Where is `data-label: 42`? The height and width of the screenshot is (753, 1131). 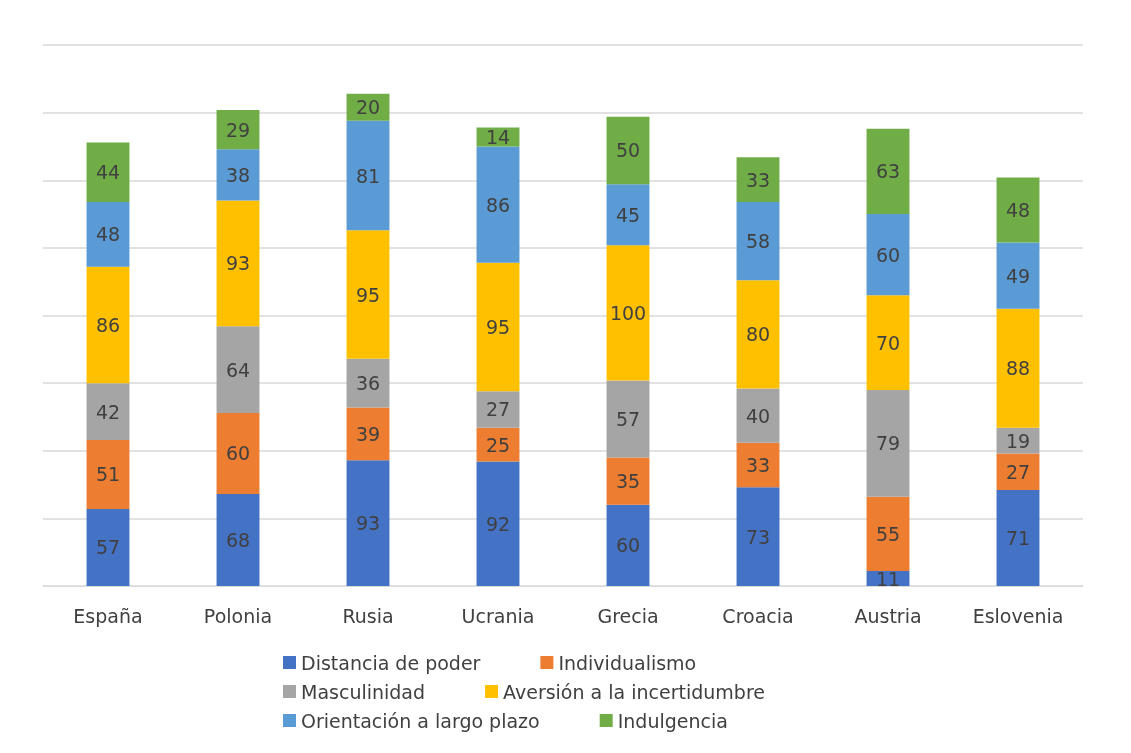
data-label: 42 is located at coordinates (108, 411).